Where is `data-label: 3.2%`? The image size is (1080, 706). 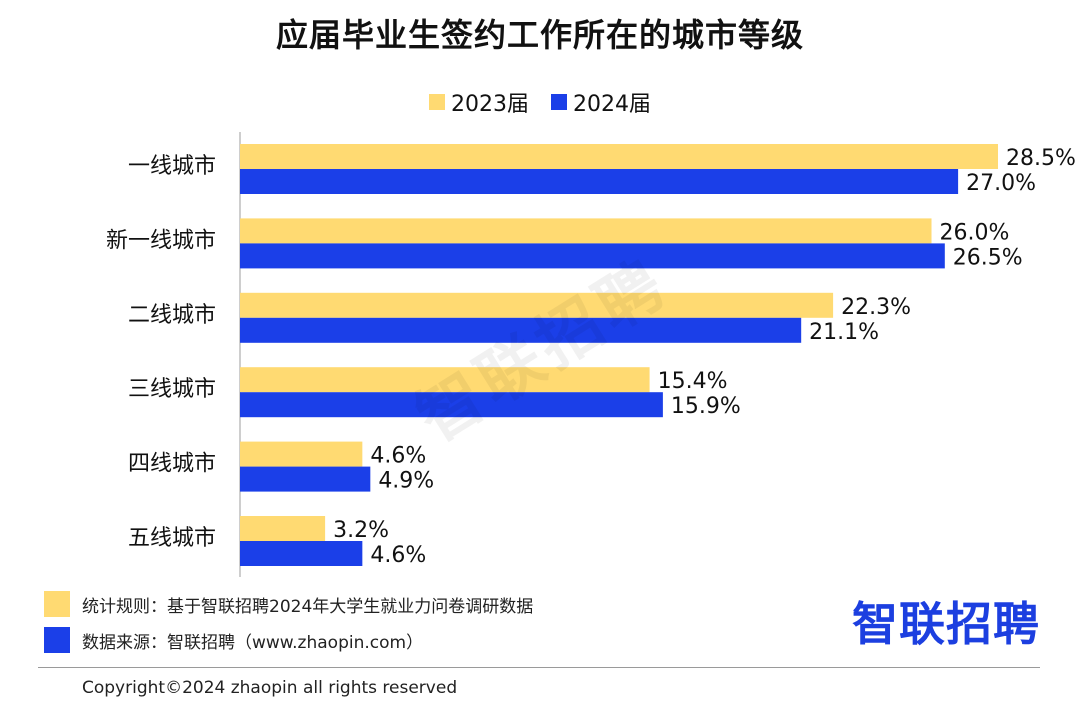
data-label: 3.2% is located at coordinates (361, 530).